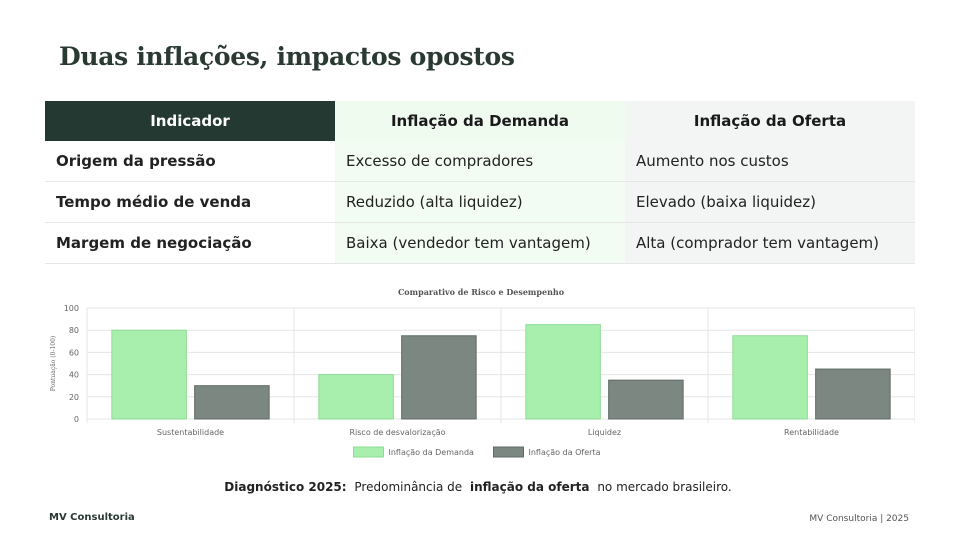  Describe the element at coordinates (770, 161) in the screenshot. I see `row-supply-value: Aumento nos custos` at that location.